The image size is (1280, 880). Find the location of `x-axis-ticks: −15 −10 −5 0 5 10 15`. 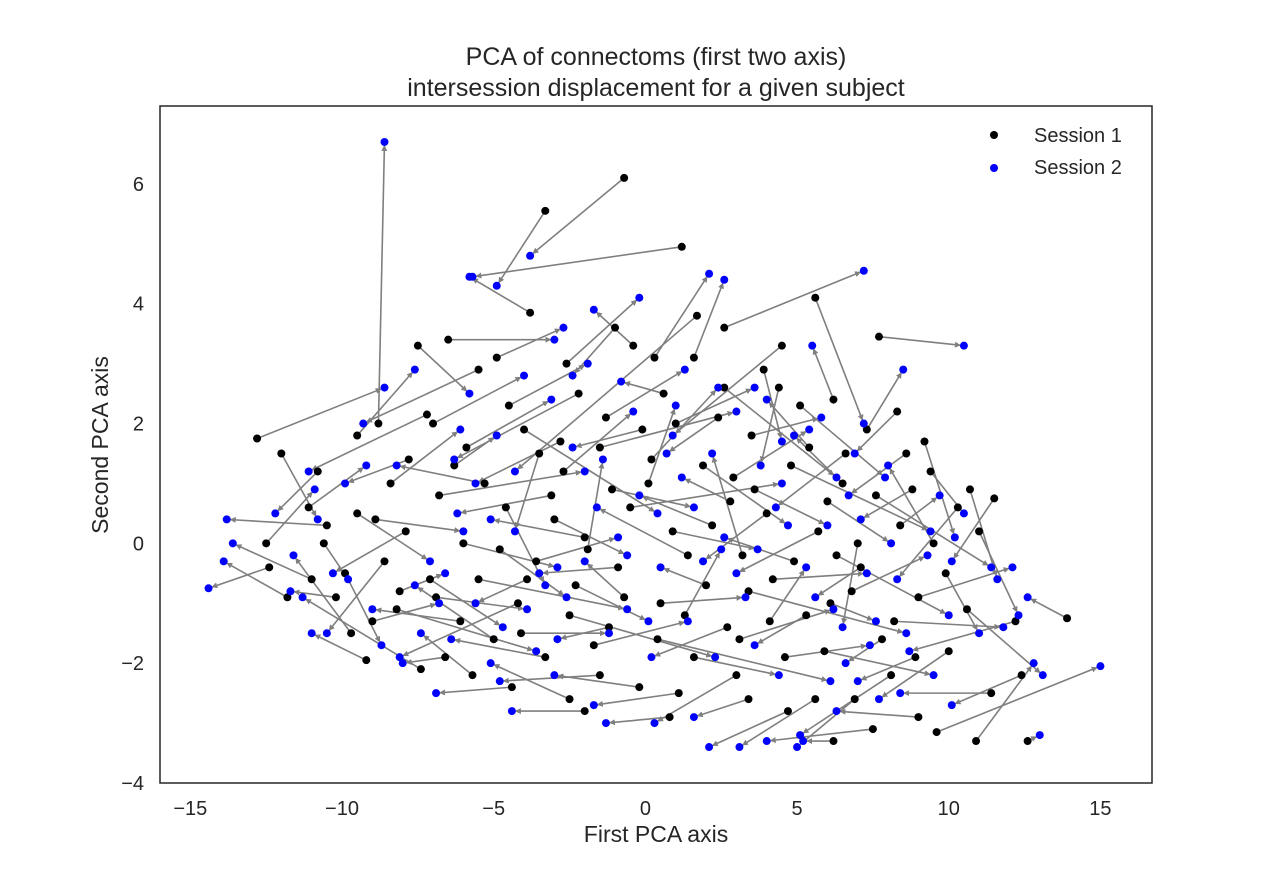

x-axis-ticks: −15 −10 −5 0 5 10 15 is located at coordinates (642, 809).